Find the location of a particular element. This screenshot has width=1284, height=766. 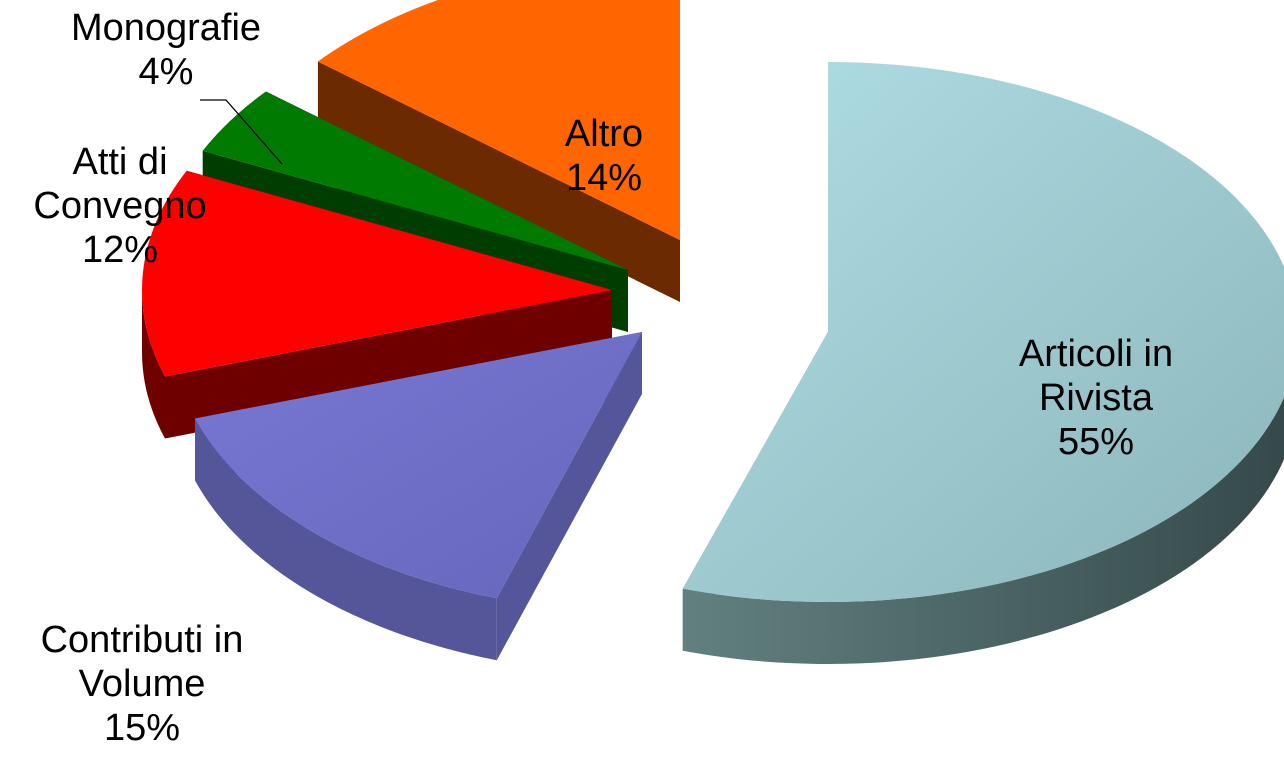

slice-atti-side is located at coordinates (153, 364).